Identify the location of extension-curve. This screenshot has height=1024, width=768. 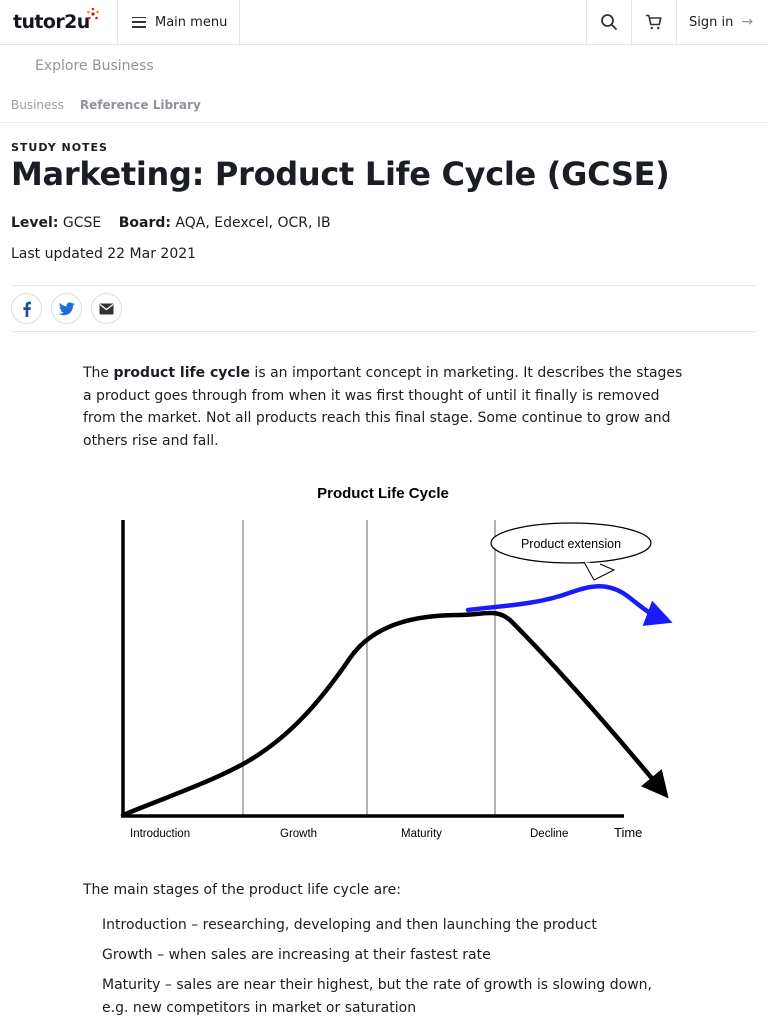
(569, 605).